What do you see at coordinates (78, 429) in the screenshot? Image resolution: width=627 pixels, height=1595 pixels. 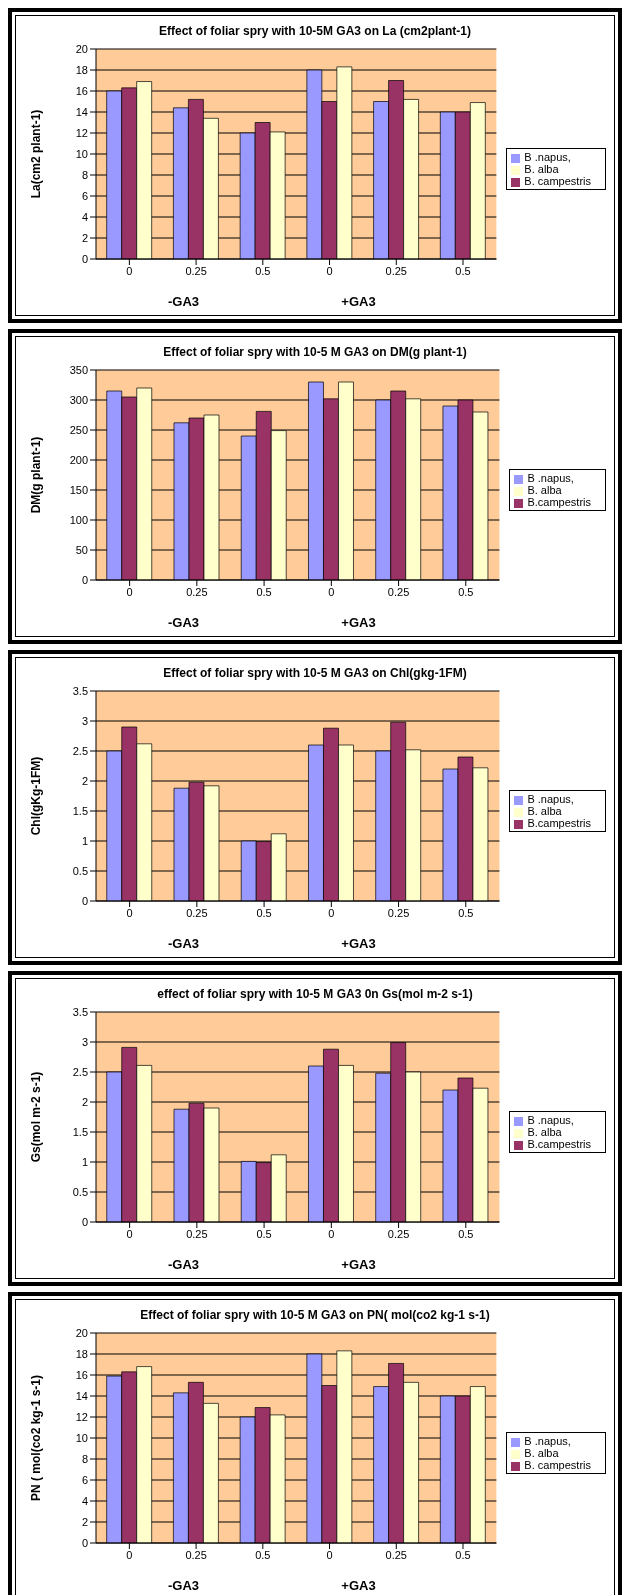 I see `y-tick-label: 250` at bounding box center [78, 429].